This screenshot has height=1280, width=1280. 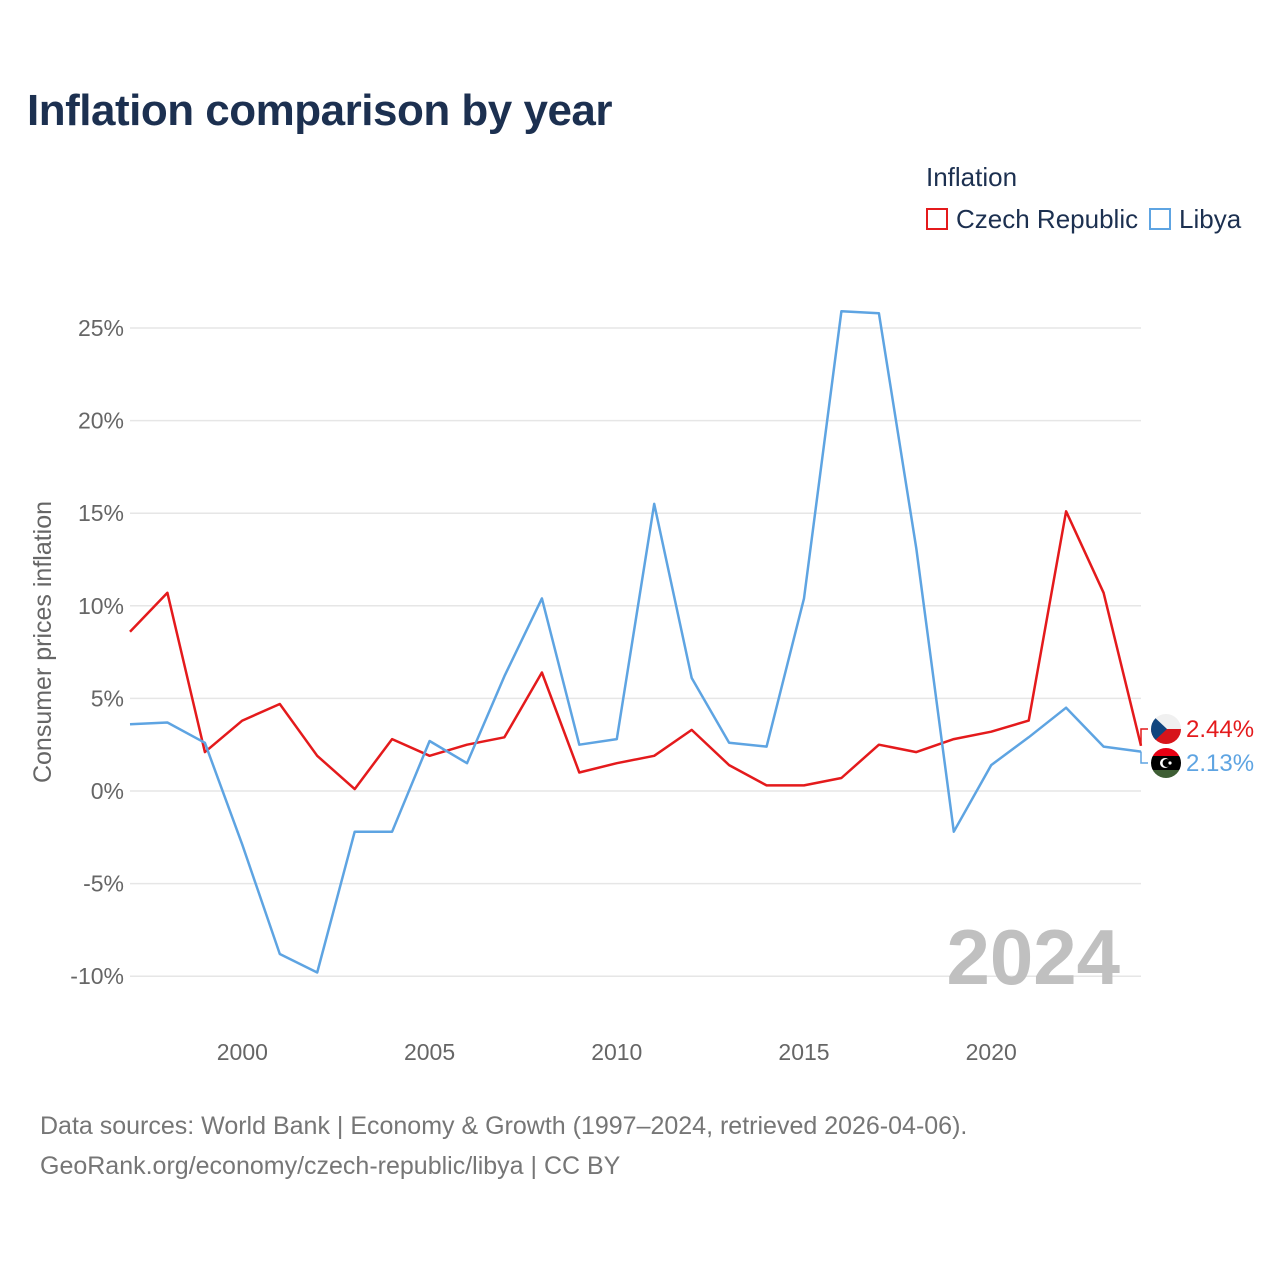 What do you see at coordinates (101, 606) in the screenshot?
I see `y-tick-label: 10%` at bounding box center [101, 606].